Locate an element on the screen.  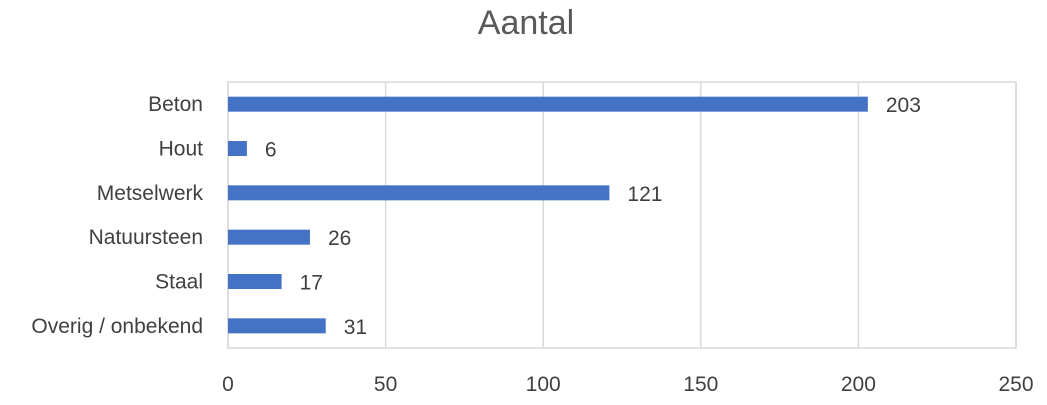
x-axis-tick-labels: 0 50 100 150 200 250 is located at coordinates (627, 384).